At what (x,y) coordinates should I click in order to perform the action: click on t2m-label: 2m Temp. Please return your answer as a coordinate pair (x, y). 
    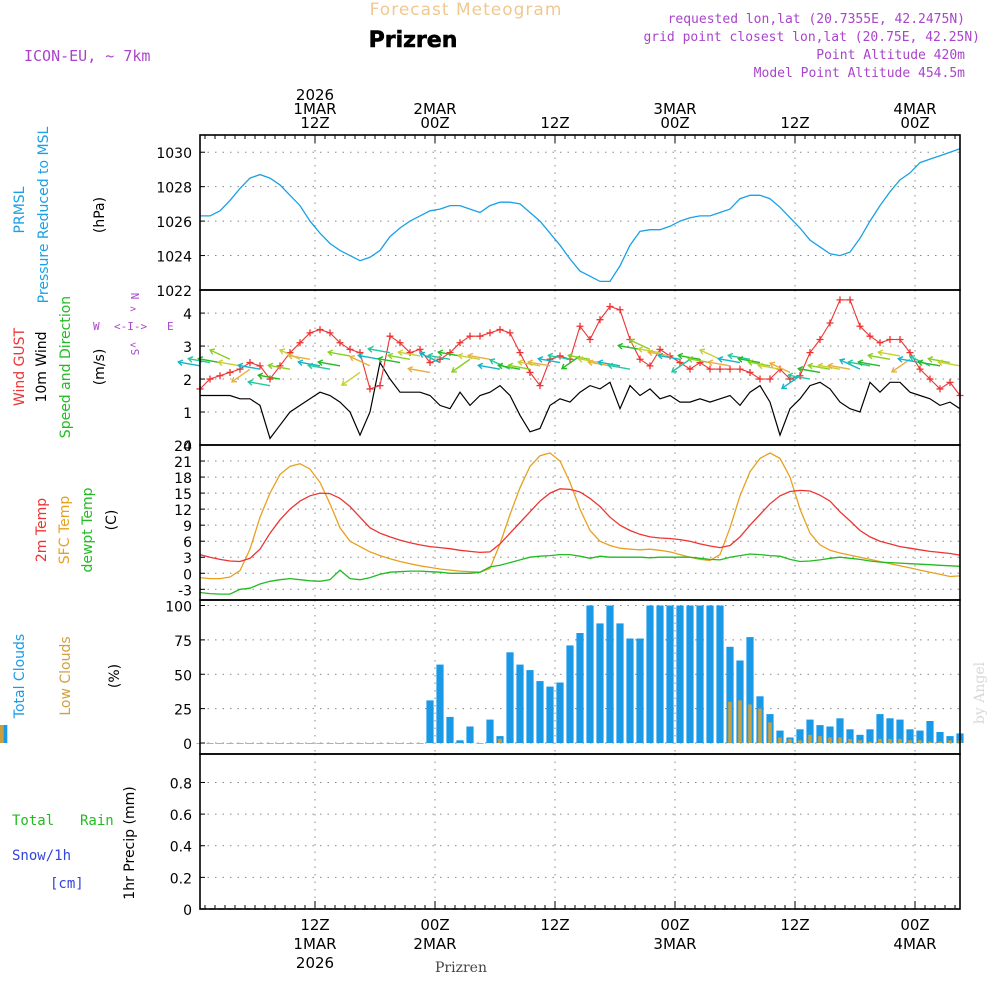
    Looking at the image, I should click on (42, 530).